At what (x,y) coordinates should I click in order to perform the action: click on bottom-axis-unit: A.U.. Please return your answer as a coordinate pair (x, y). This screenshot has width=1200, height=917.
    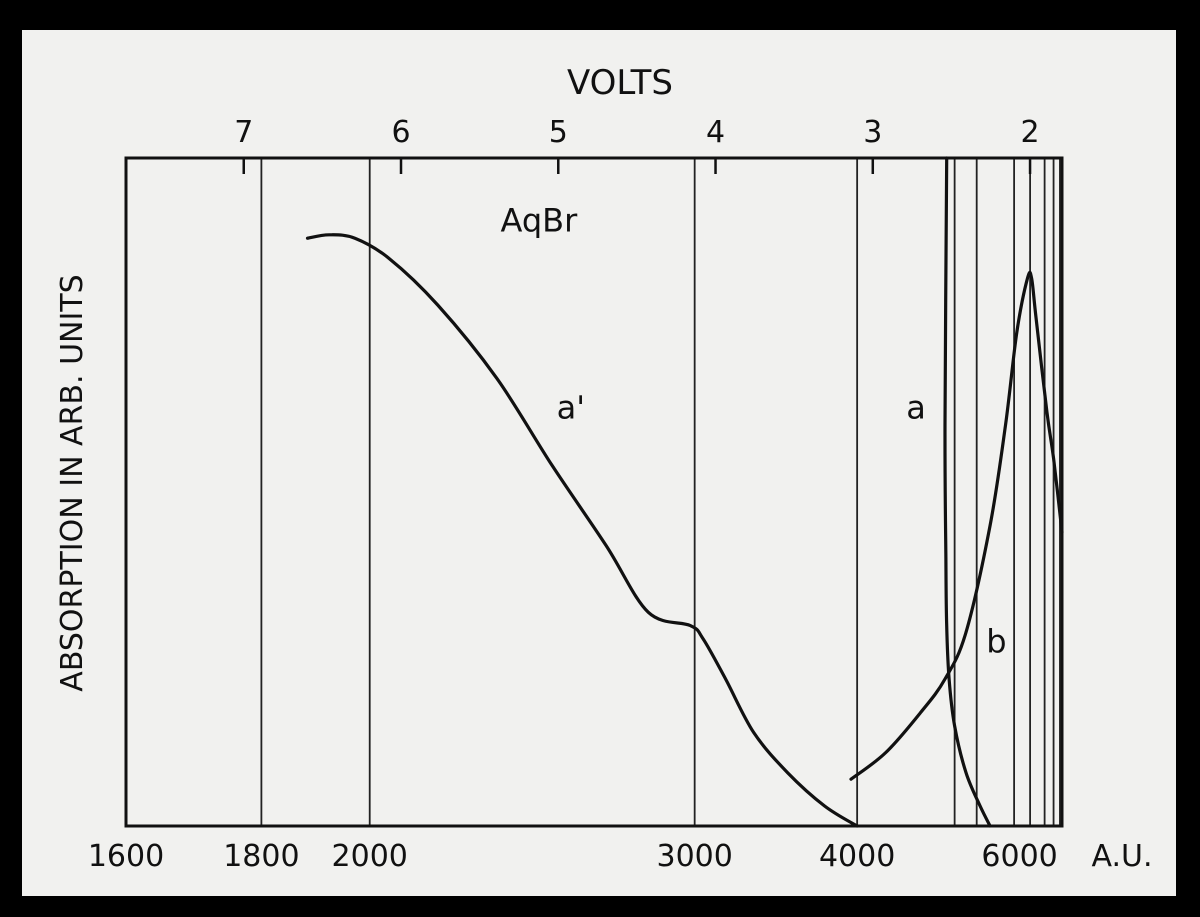
    Looking at the image, I should click on (1121, 856).